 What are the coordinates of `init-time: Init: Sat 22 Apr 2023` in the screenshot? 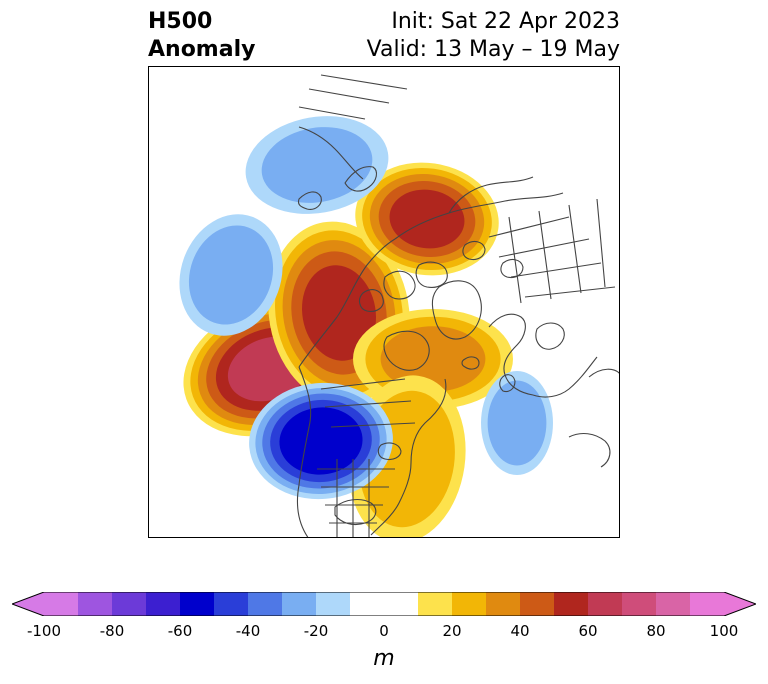 It's located at (505, 21).